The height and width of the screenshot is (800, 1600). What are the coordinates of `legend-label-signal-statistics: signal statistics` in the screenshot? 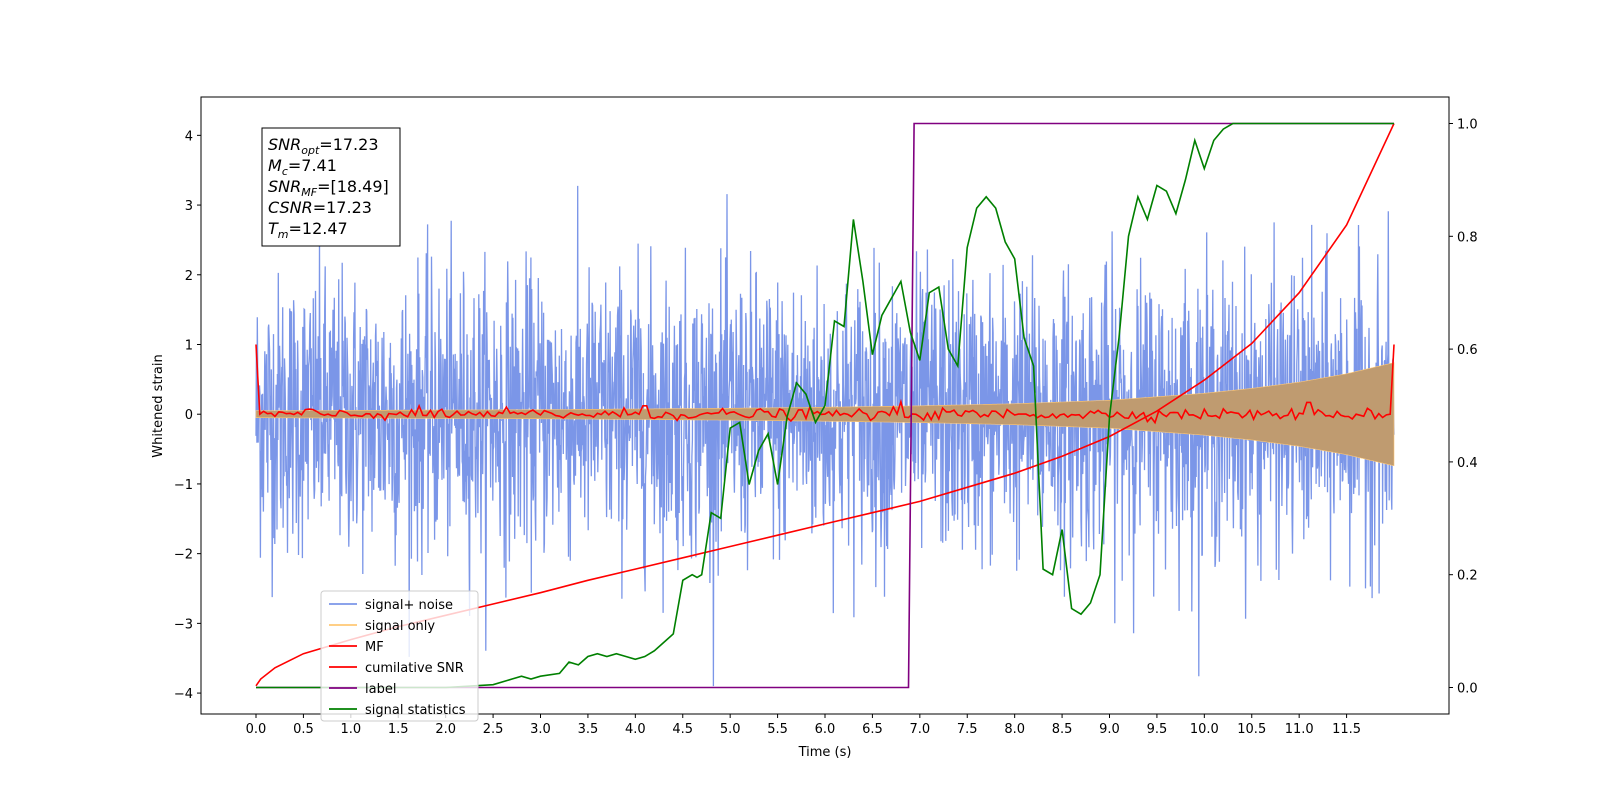 It's located at (415, 710).